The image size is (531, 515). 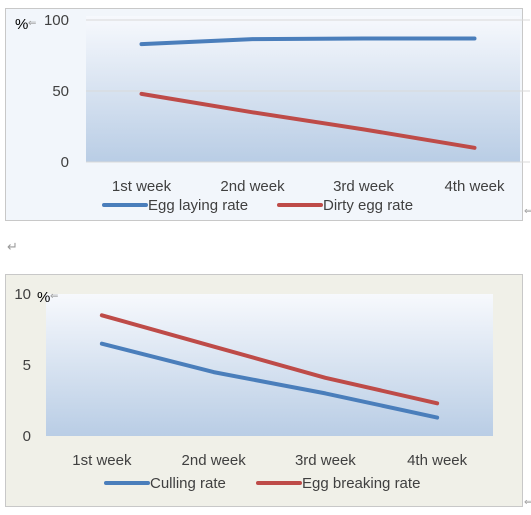 What do you see at coordinates (527, 502) in the screenshot?
I see `anchor-mark-2: ⇐` at bounding box center [527, 502].